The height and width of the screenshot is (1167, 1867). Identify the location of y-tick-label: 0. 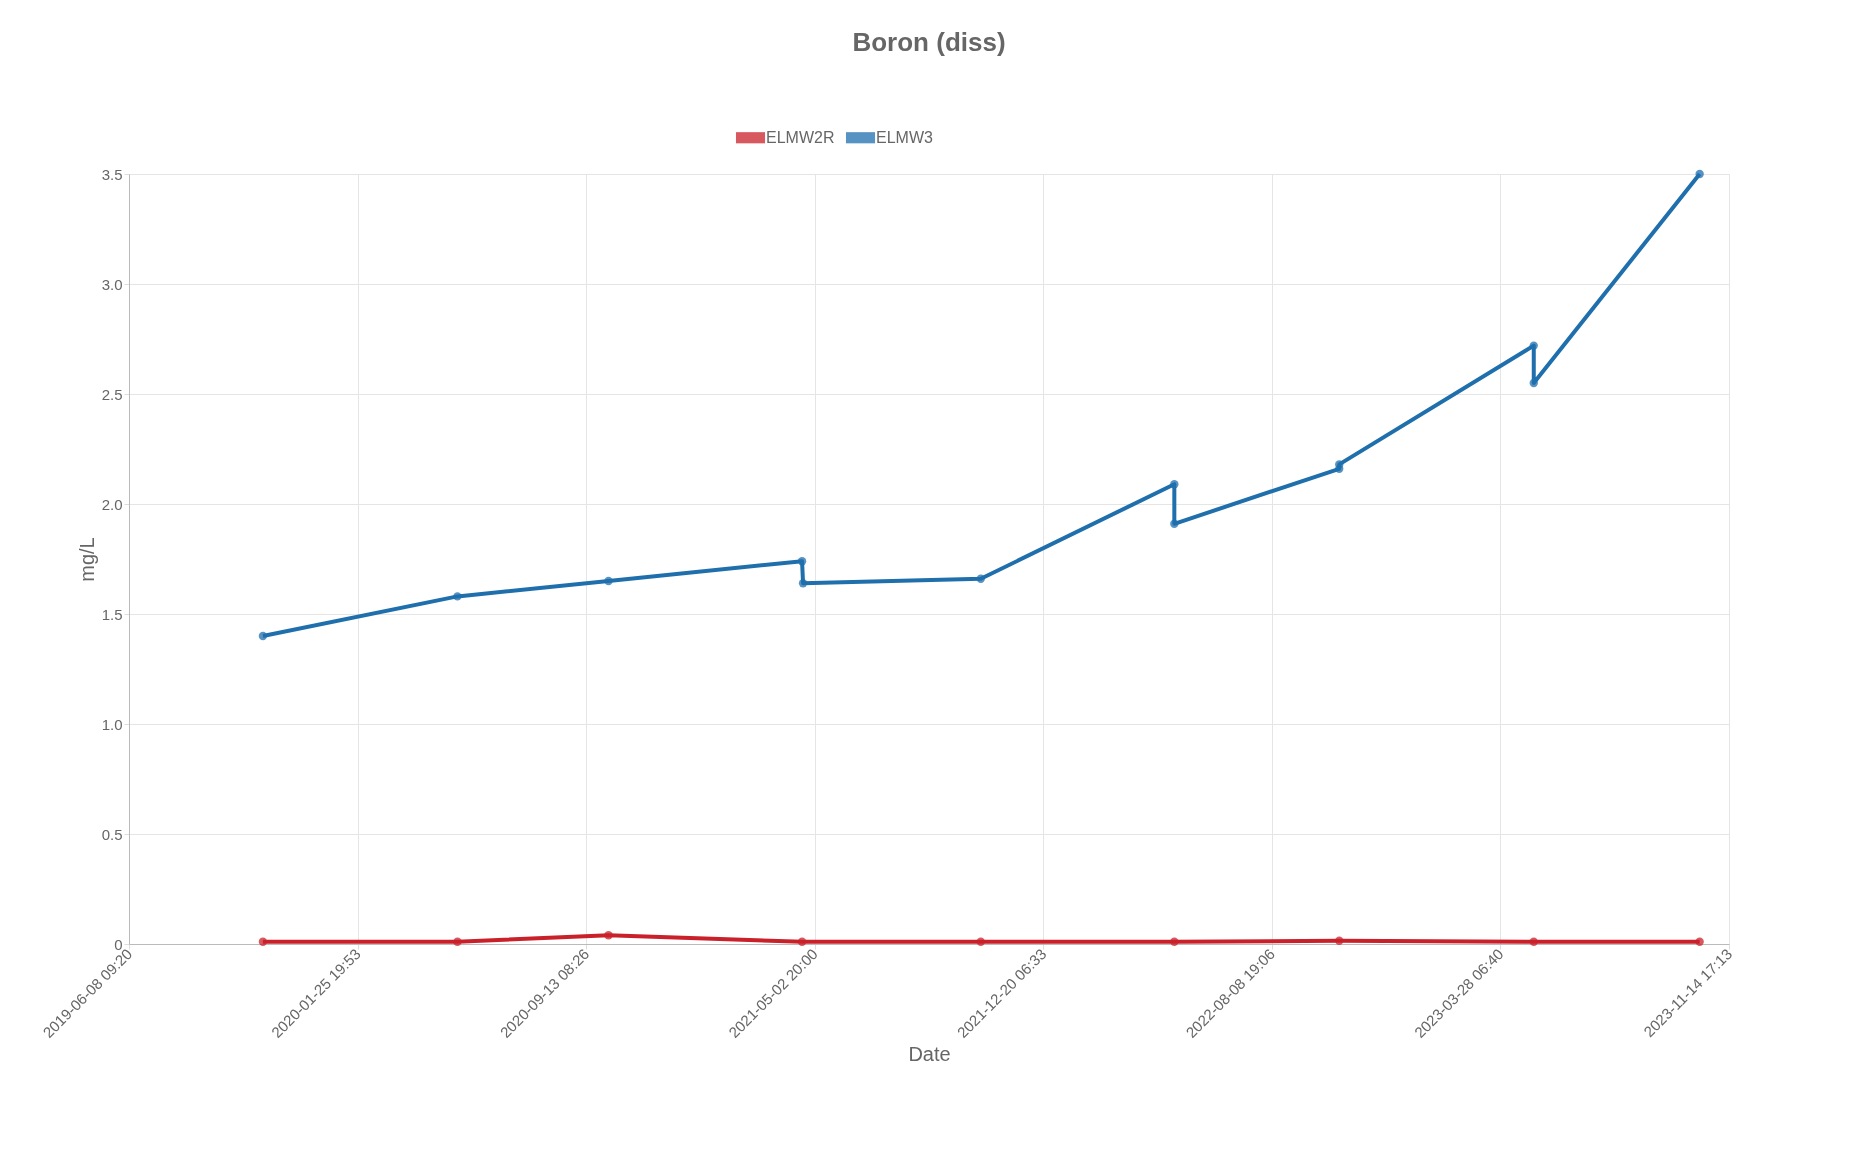
(118, 944).